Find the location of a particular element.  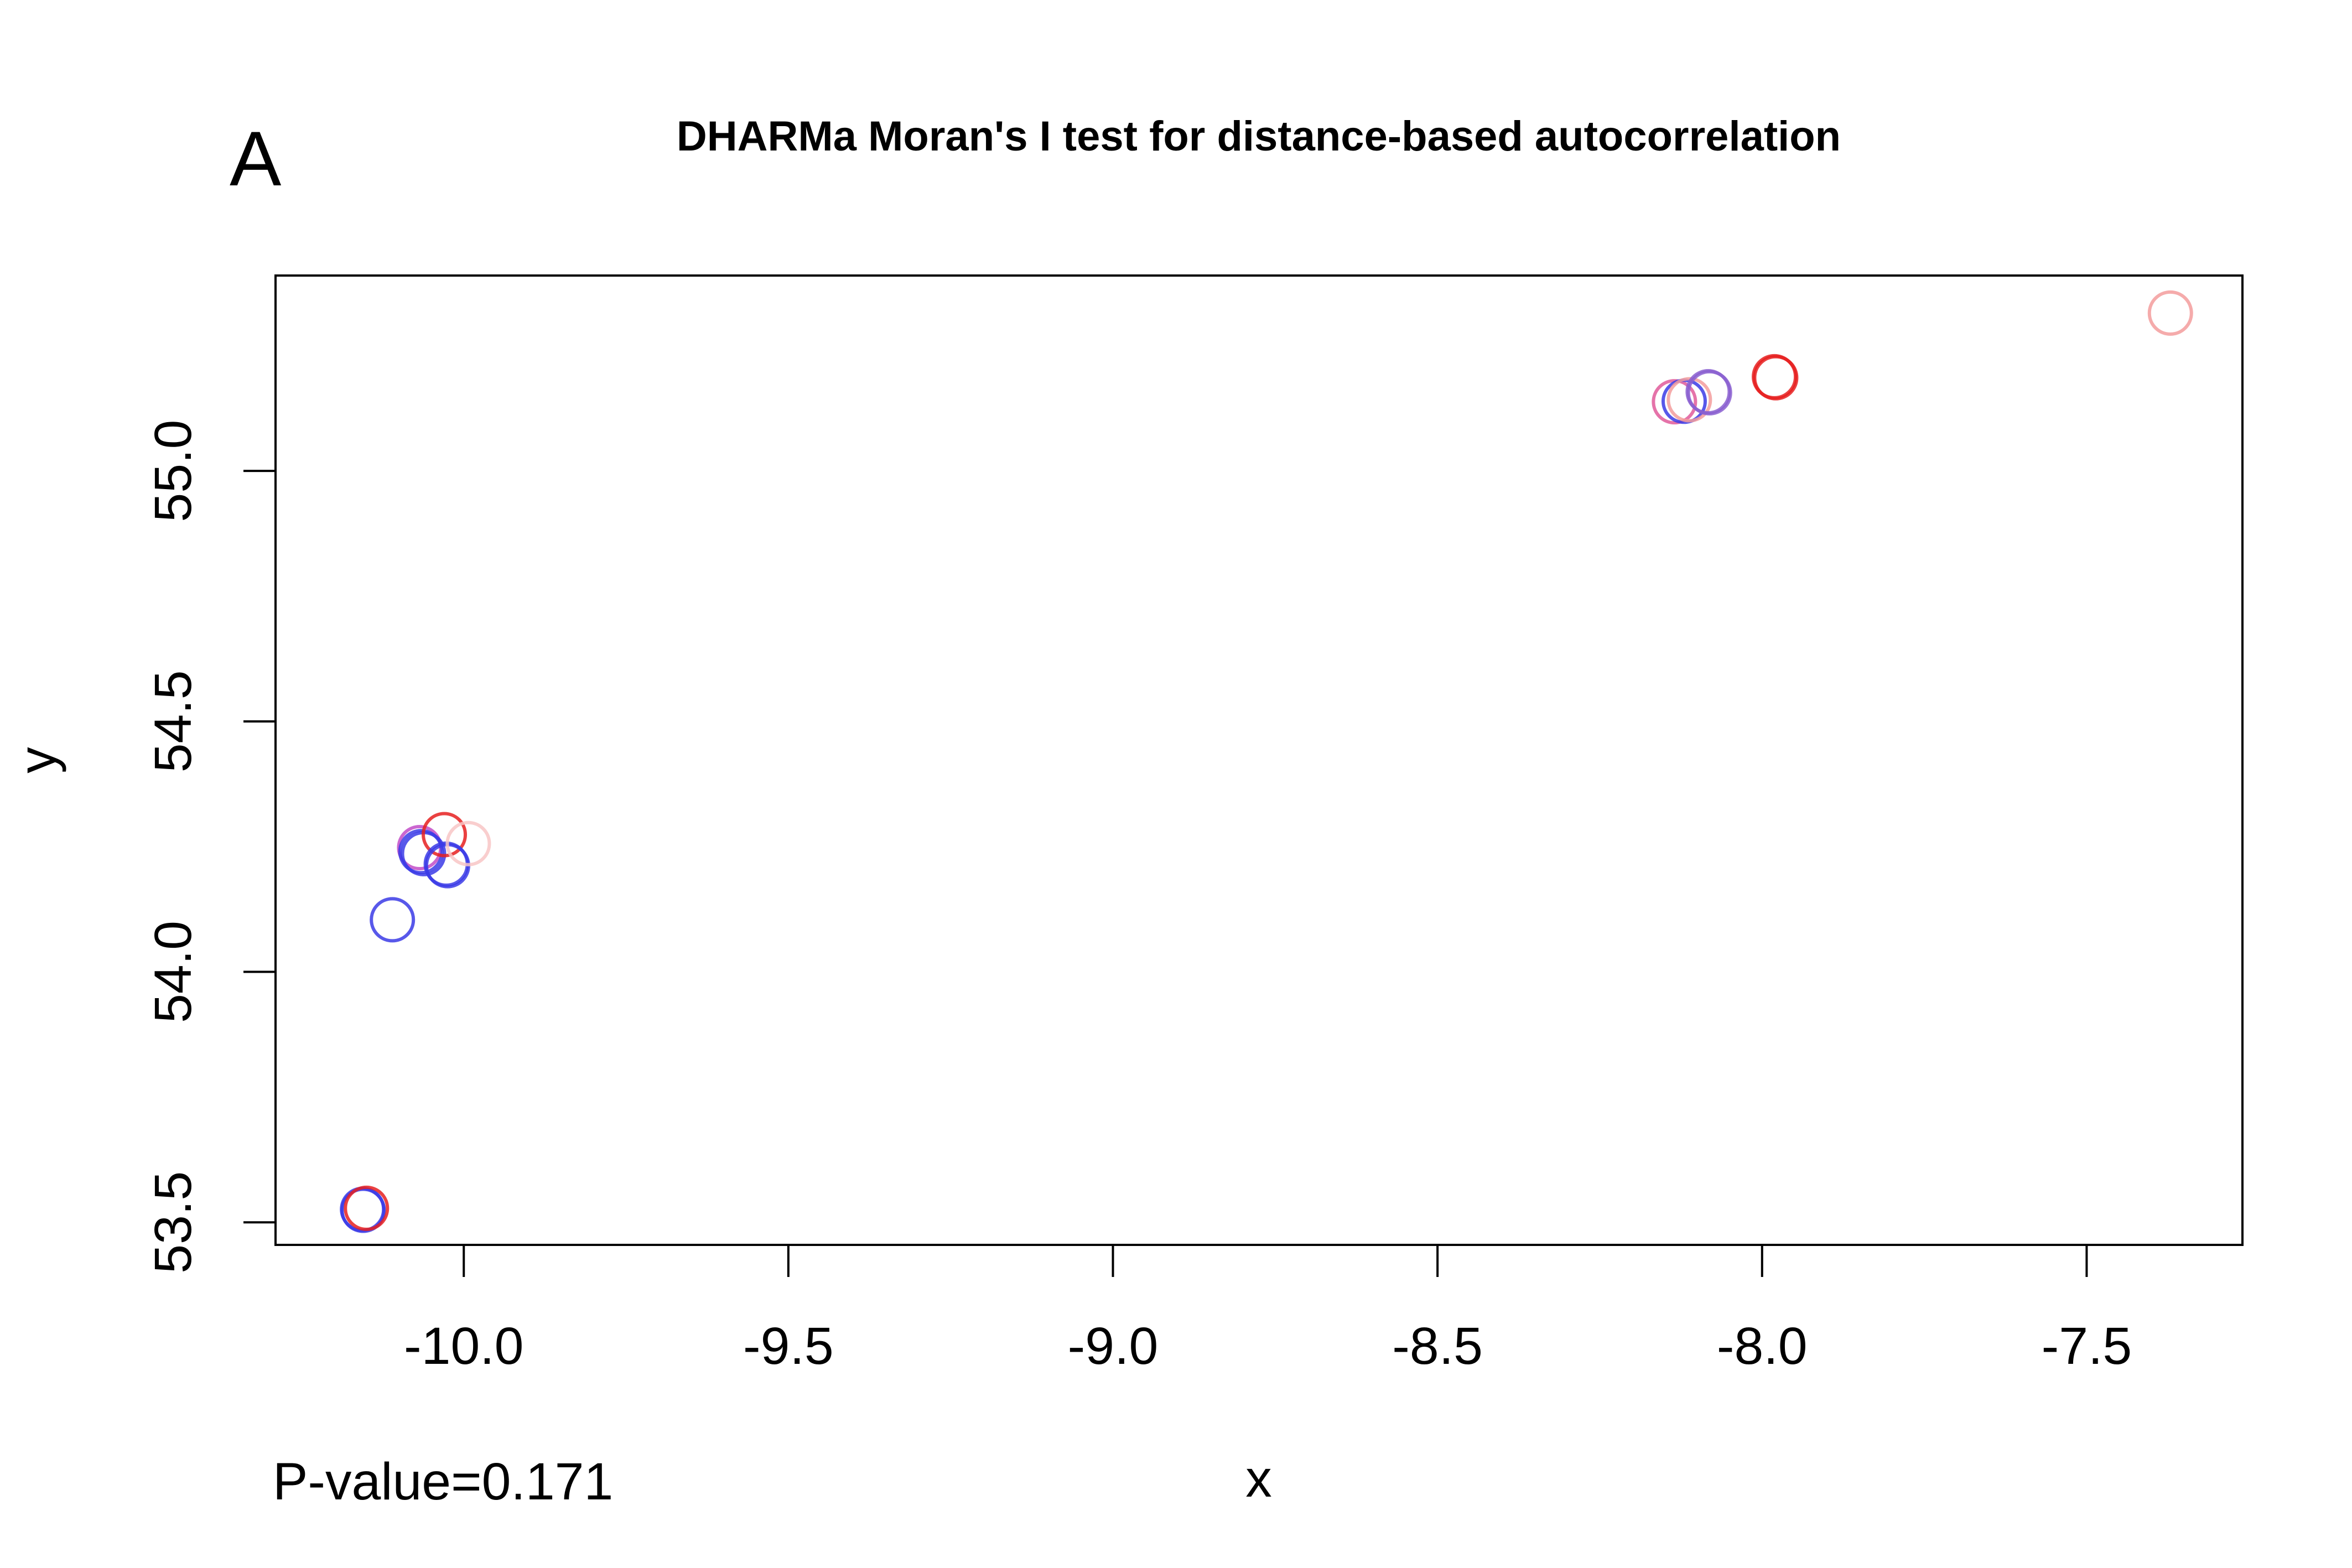

x-tick-label: -10.0 is located at coordinates (464, 1346).